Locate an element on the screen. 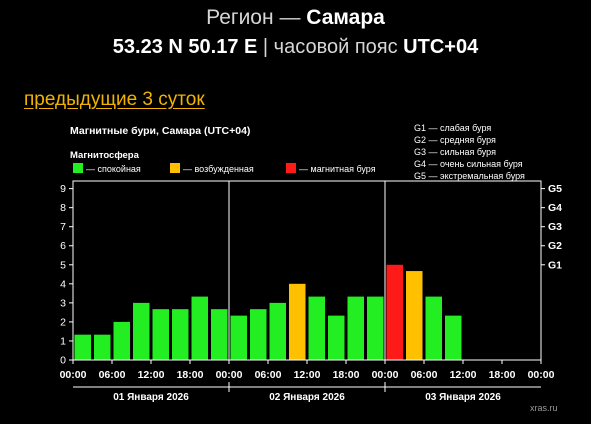  region-dash: — is located at coordinates (290, 17).